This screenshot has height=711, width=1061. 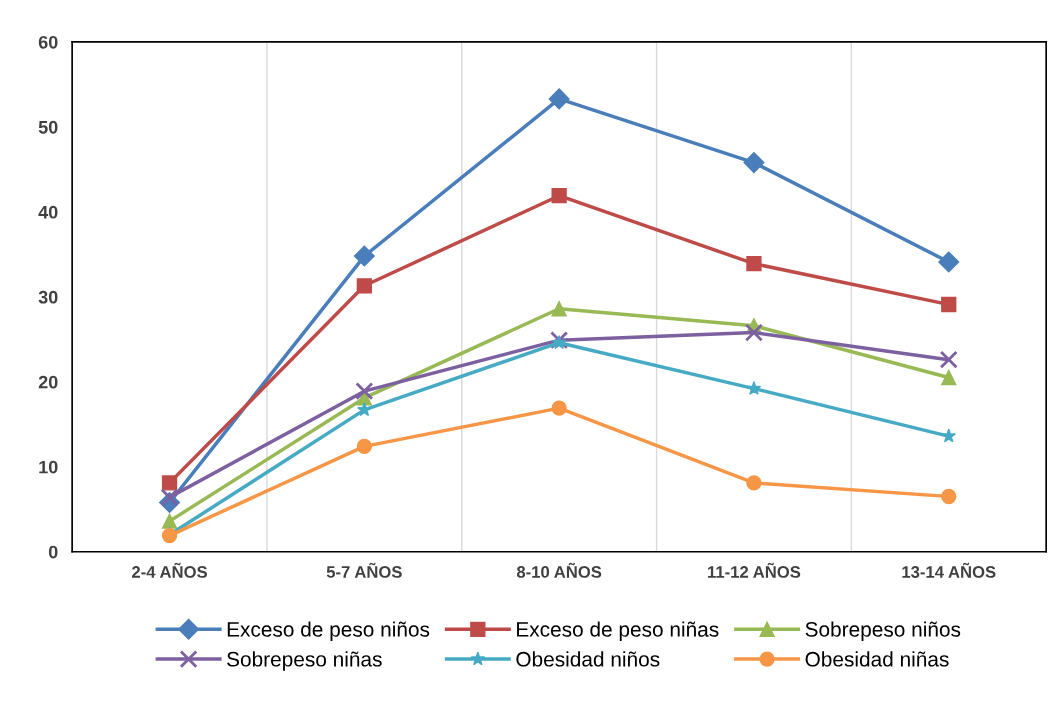 What do you see at coordinates (883, 631) in the screenshot?
I see `legend-label: Sobrepeso niños` at bounding box center [883, 631].